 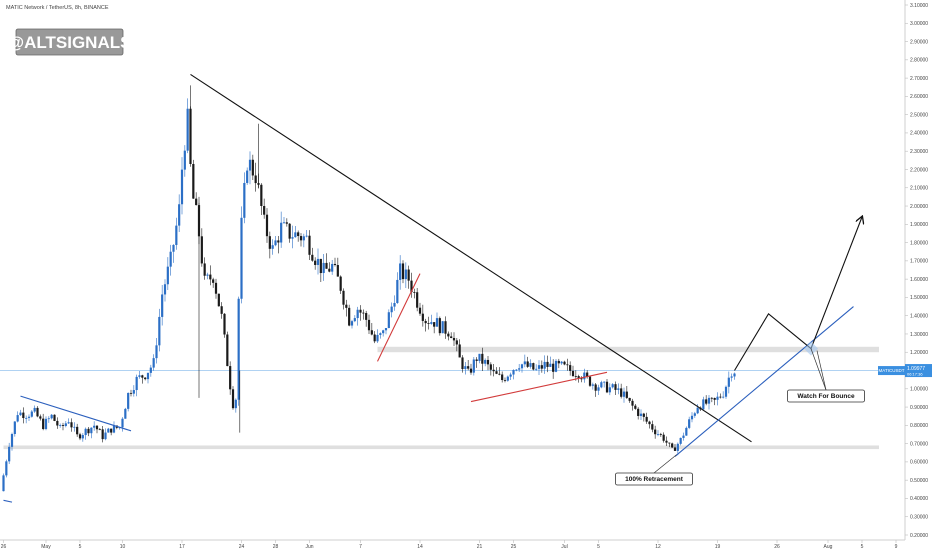 I want to click on y-tick-label: 0.20000, so click(x=919, y=536).